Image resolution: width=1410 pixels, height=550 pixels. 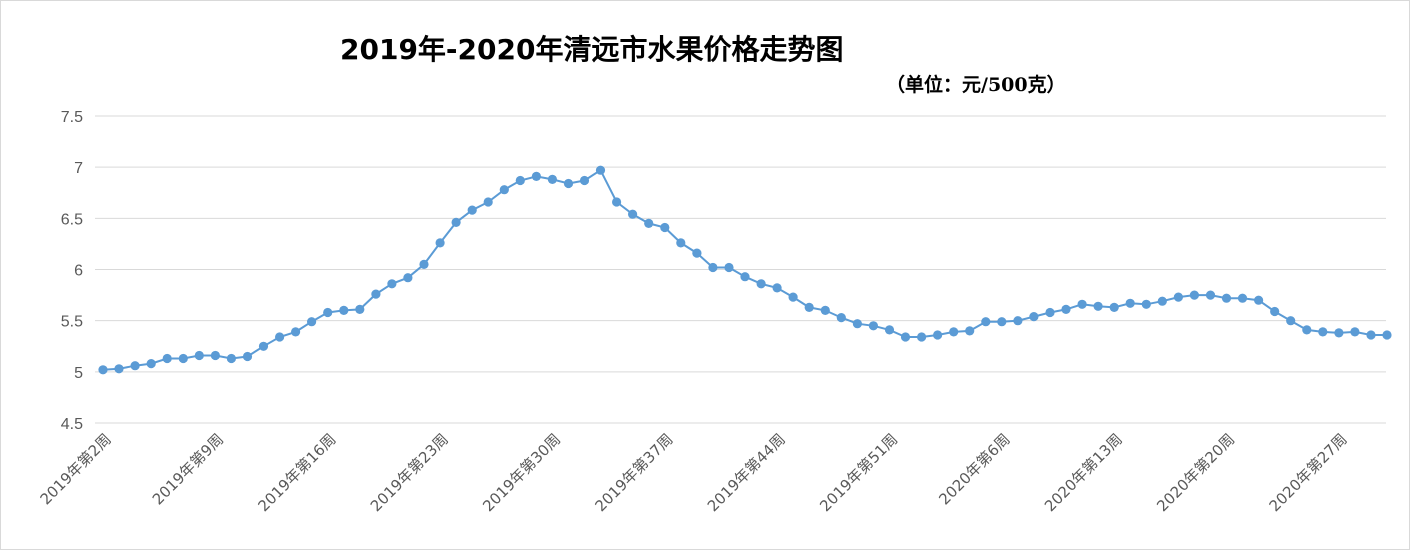 What do you see at coordinates (72, 271) in the screenshot?
I see `y-axis-ticks: 7.5 7 6.5 6 5.5 5 4.5` at bounding box center [72, 271].